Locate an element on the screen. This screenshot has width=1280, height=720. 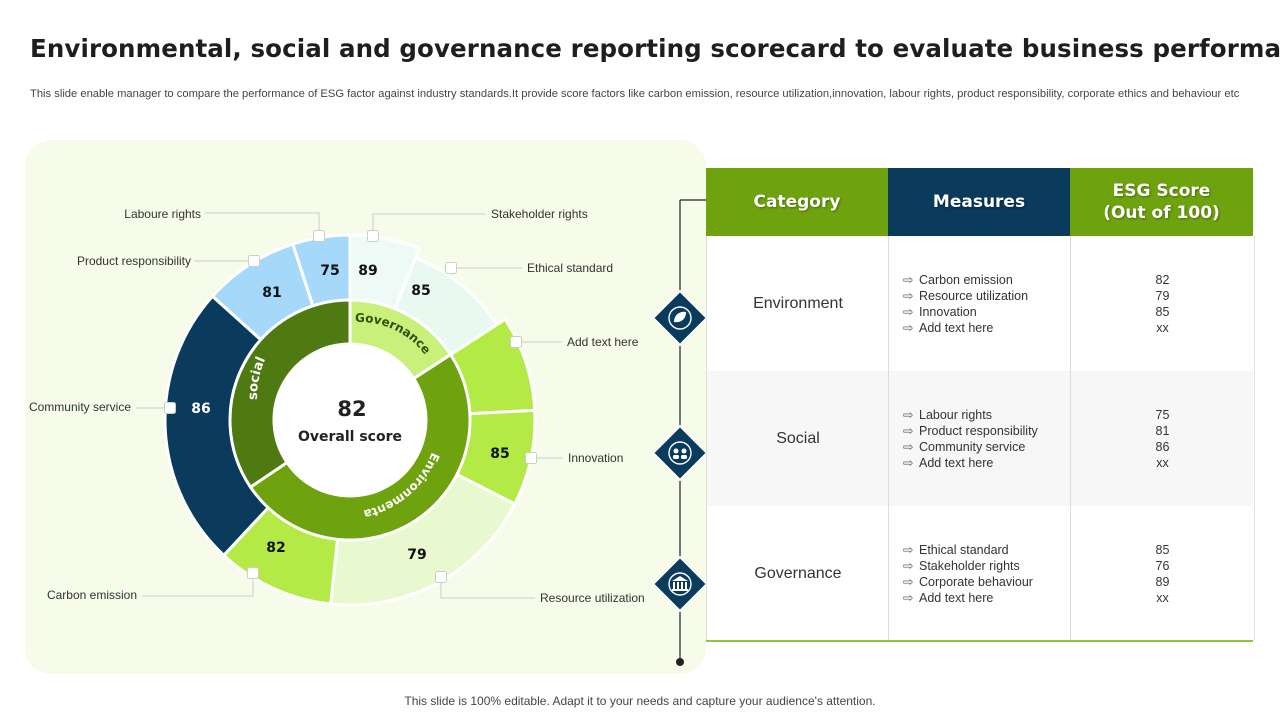
category-cell: Environment is located at coordinates (797, 303).